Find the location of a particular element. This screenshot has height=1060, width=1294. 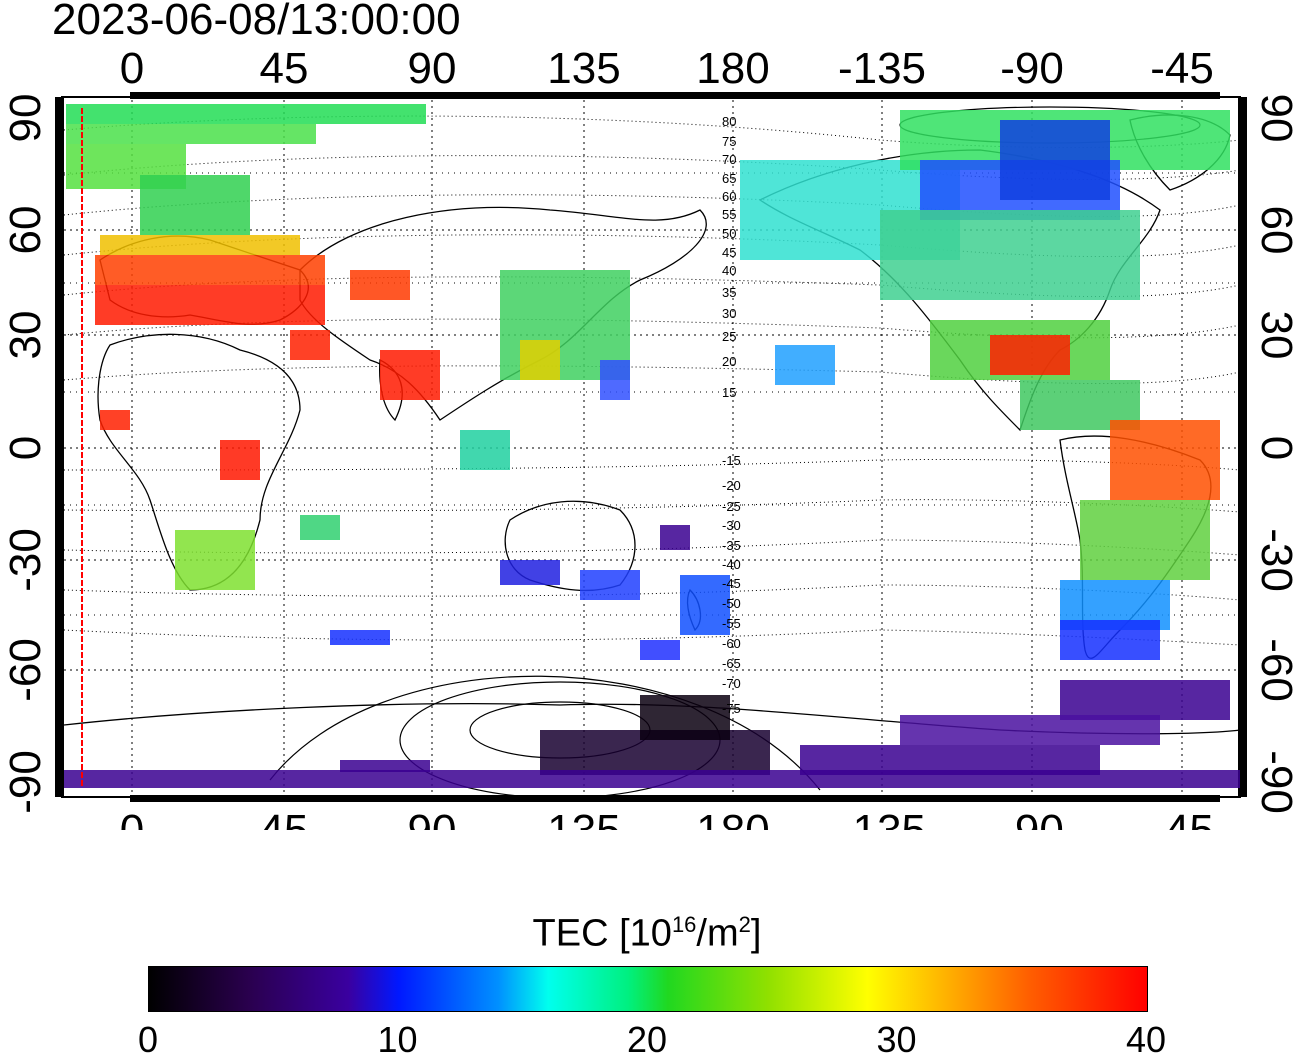

bottom-axis-bar is located at coordinates (675, 798).